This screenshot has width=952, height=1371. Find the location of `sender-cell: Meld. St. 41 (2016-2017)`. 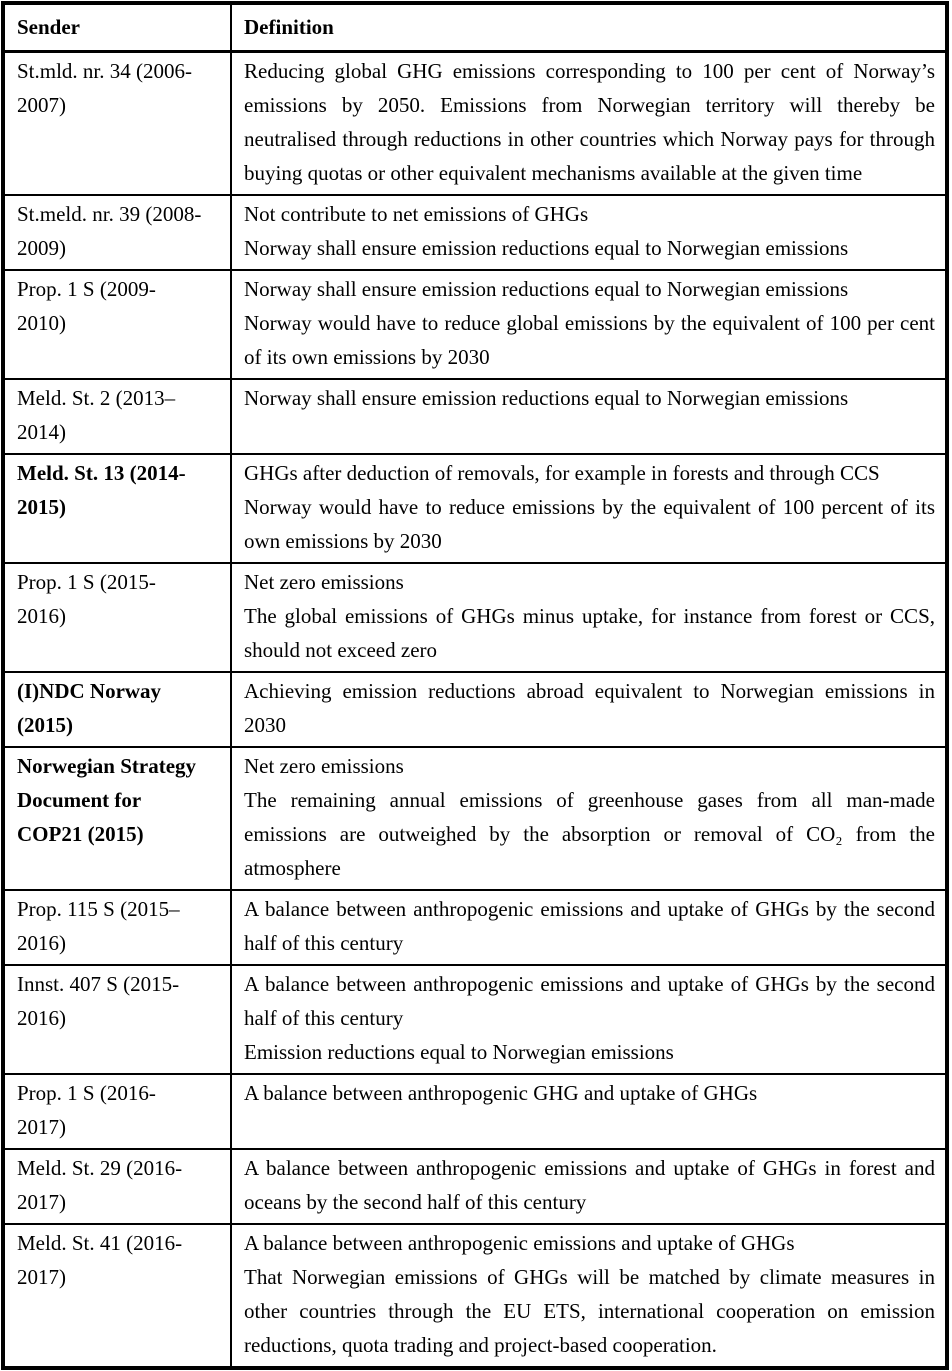

sender-cell: Meld. St. 41 (2016-2017) is located at coordinates (117, 1296).